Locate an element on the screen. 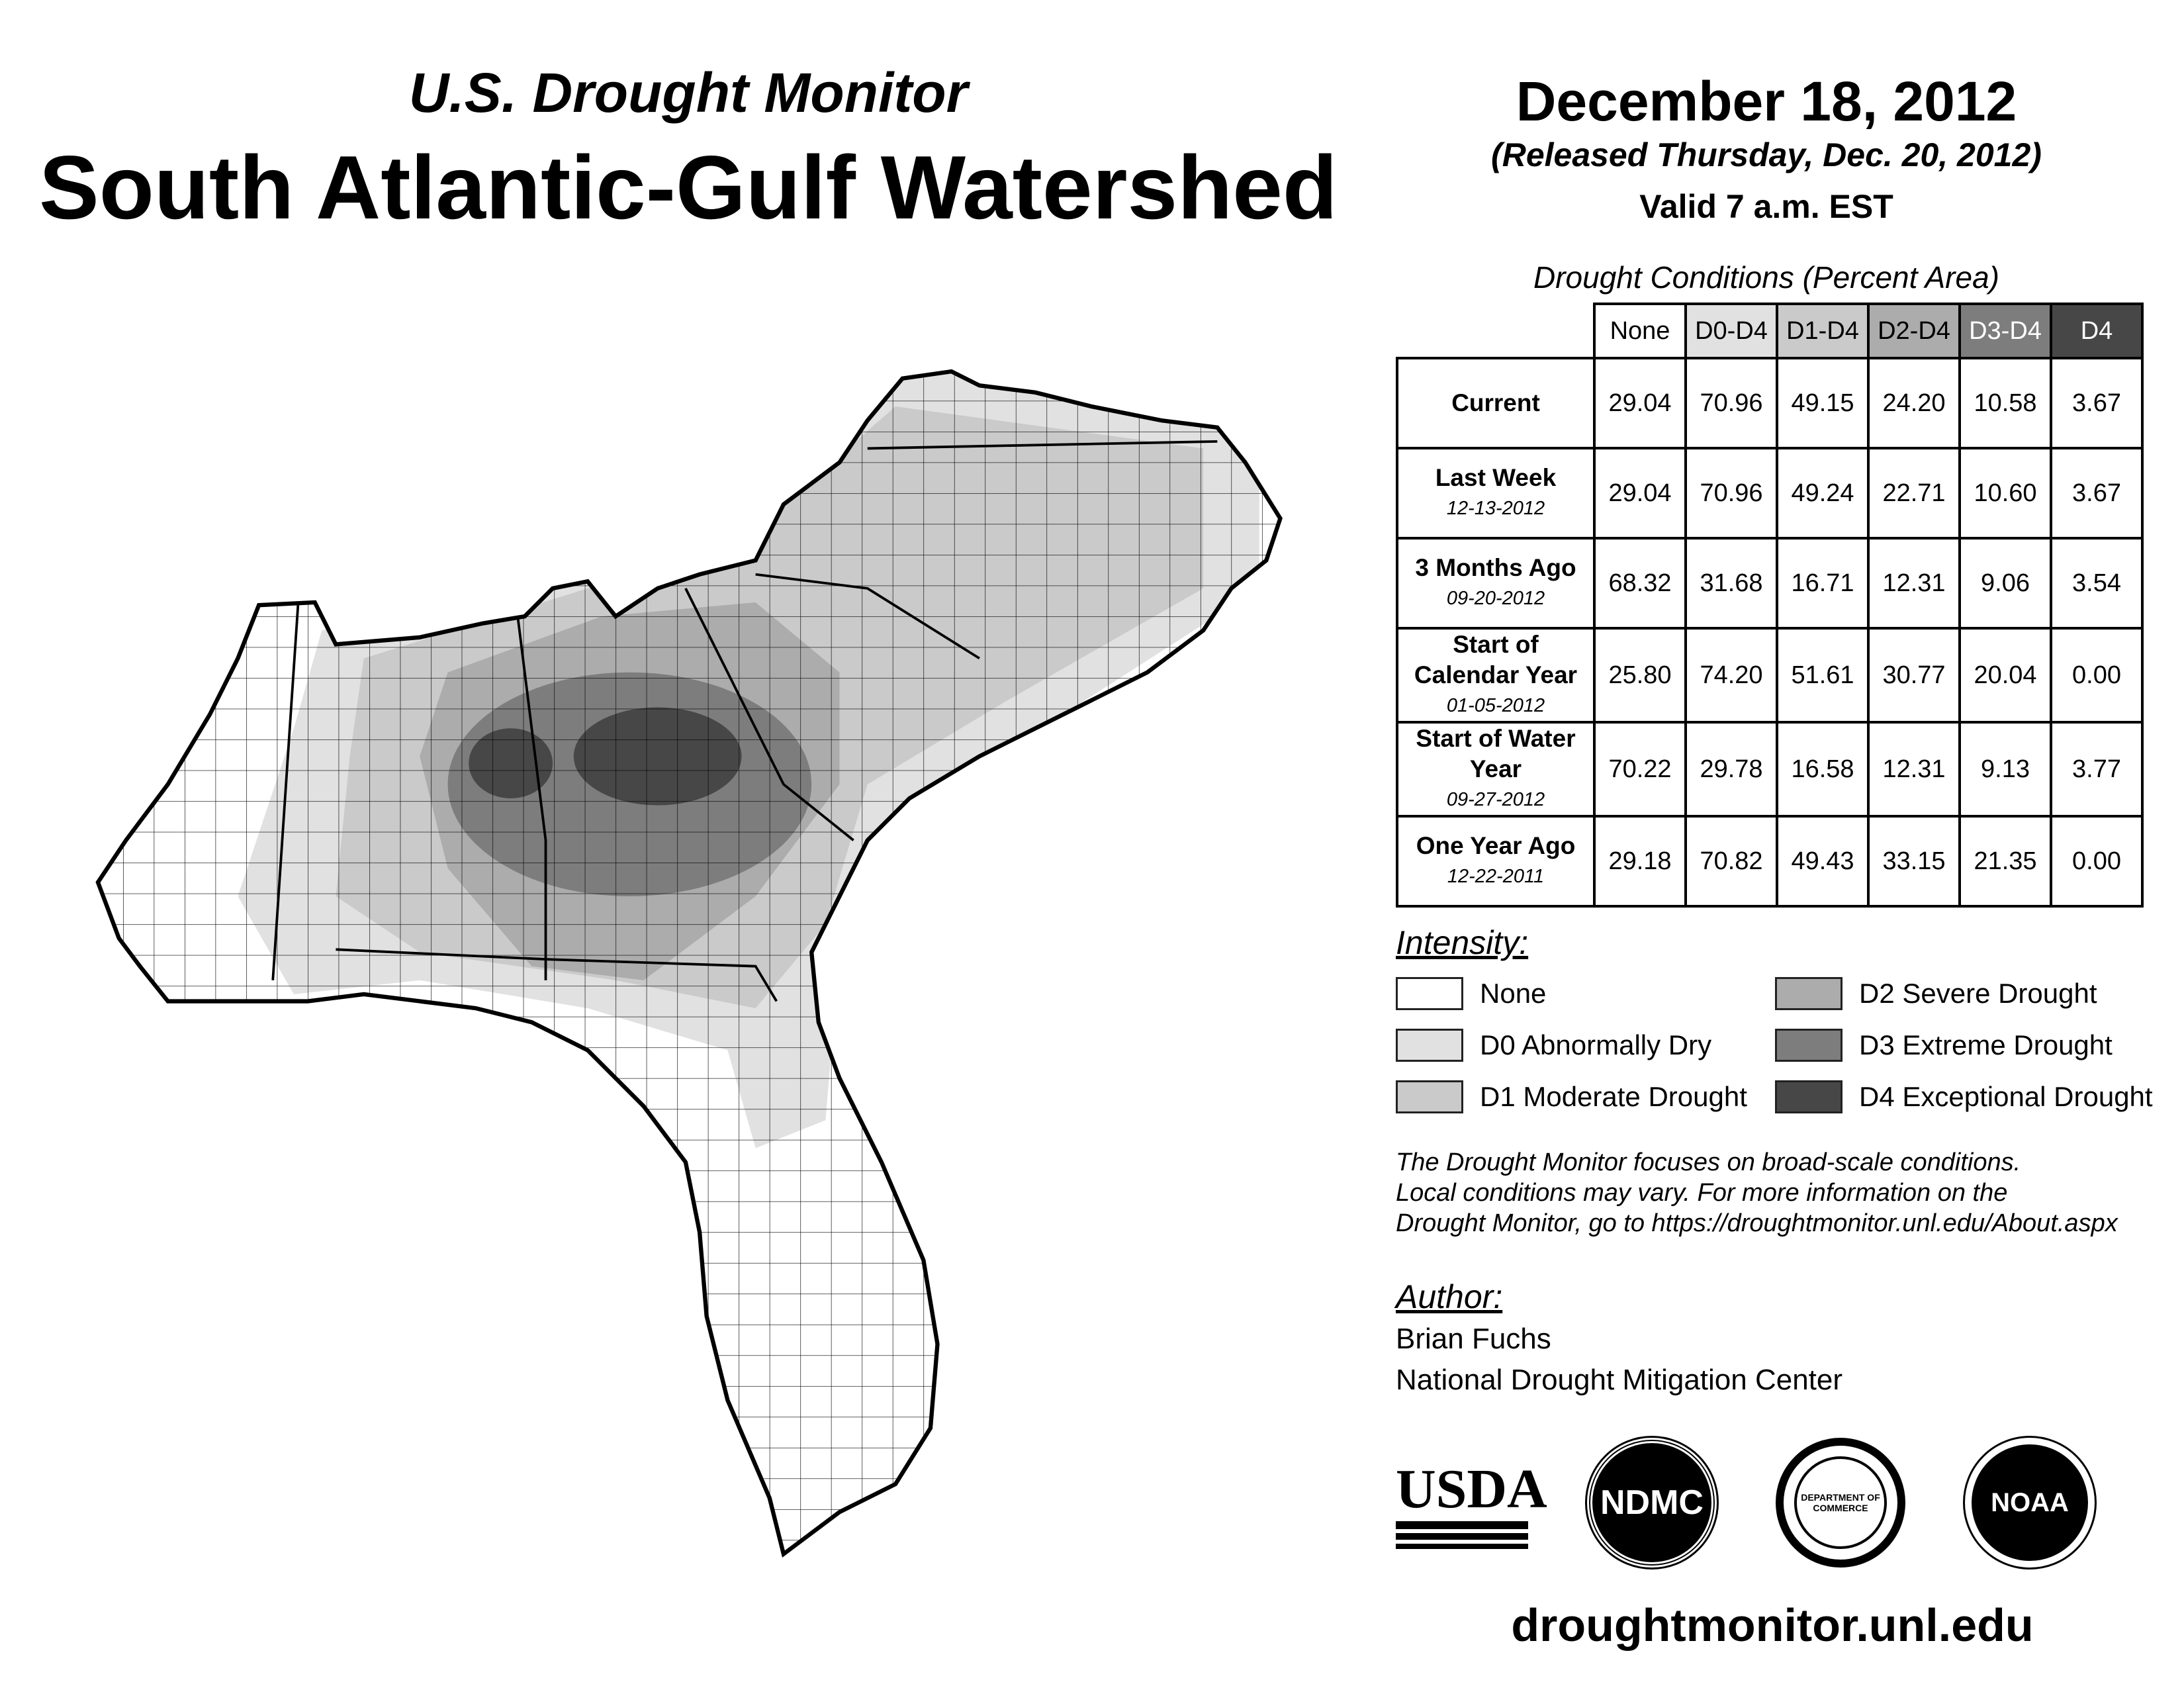 The width and height of the screenshot is (2184, 1688). doc-seal-logo: DEPARTMENT OF COMMERCE is located at coordinates (1840, 1503).